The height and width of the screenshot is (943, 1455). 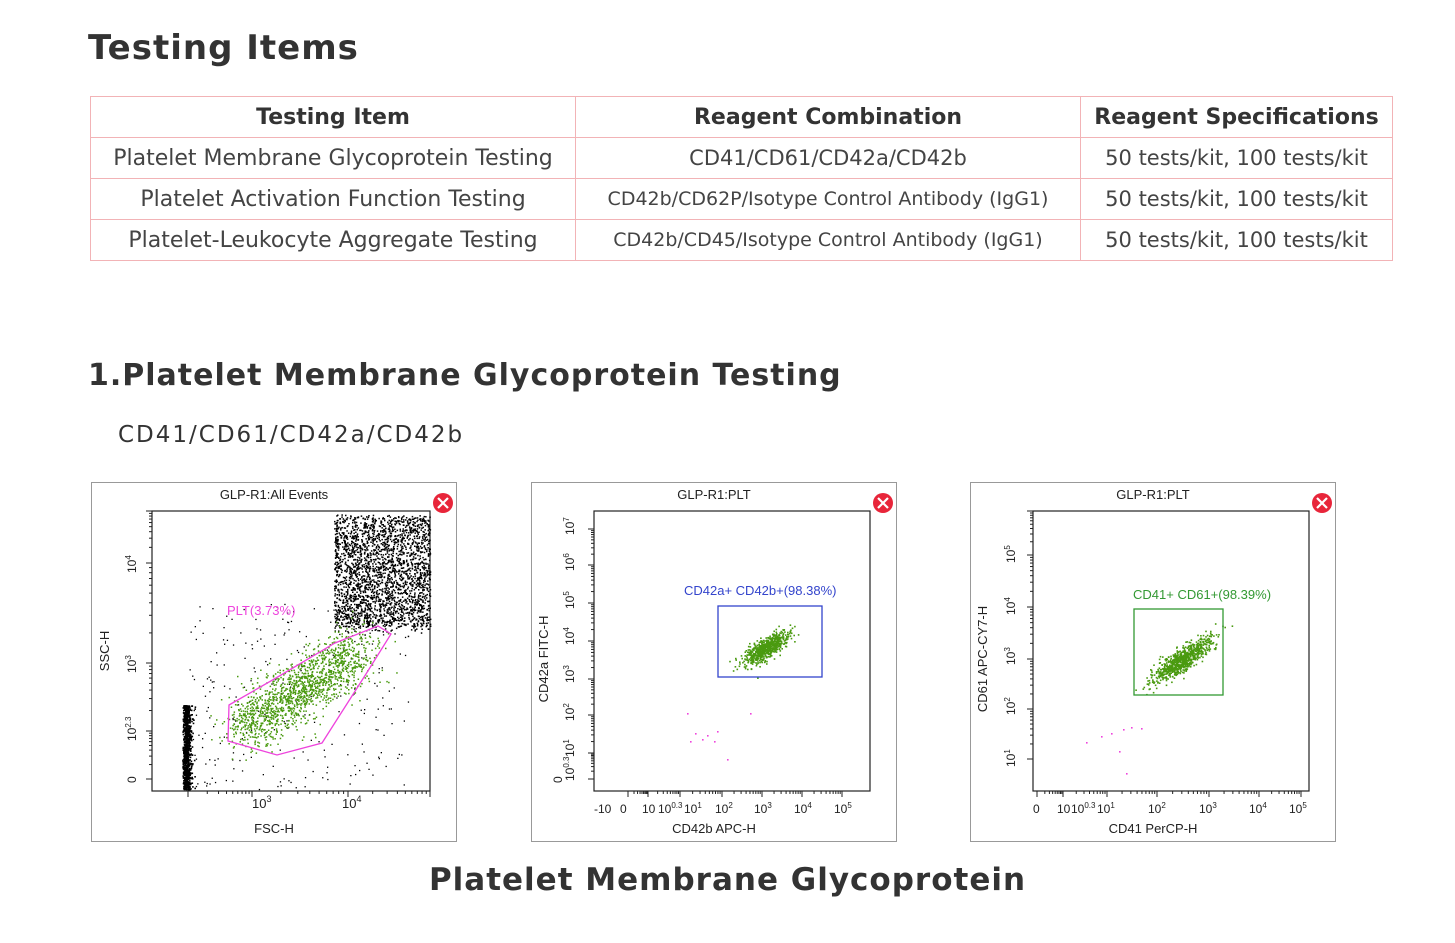 I want to click on figure-caption: Platelet Membrane Glycoprotein, so click(x=727, y=880).